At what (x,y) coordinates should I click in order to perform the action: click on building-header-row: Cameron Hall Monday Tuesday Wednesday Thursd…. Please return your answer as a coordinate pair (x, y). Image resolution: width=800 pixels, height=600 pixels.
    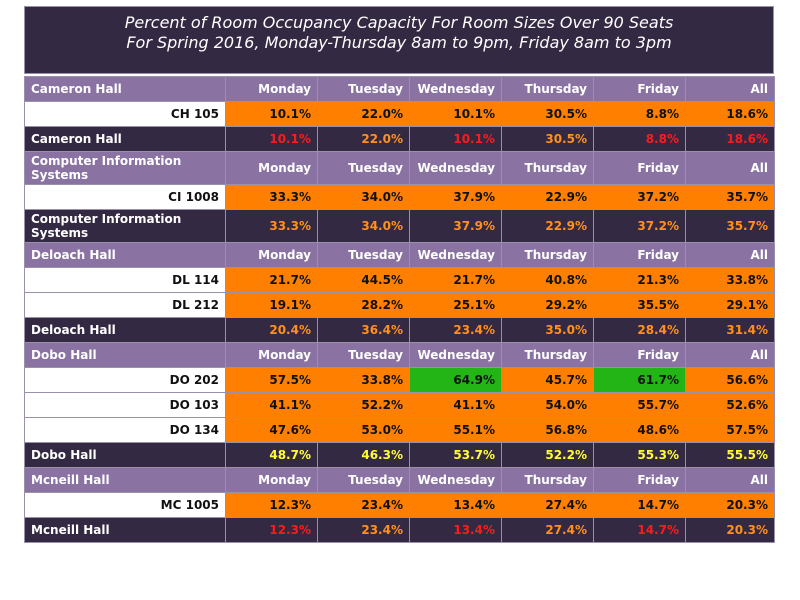
    Looking at the image, I should click on (399, 89).